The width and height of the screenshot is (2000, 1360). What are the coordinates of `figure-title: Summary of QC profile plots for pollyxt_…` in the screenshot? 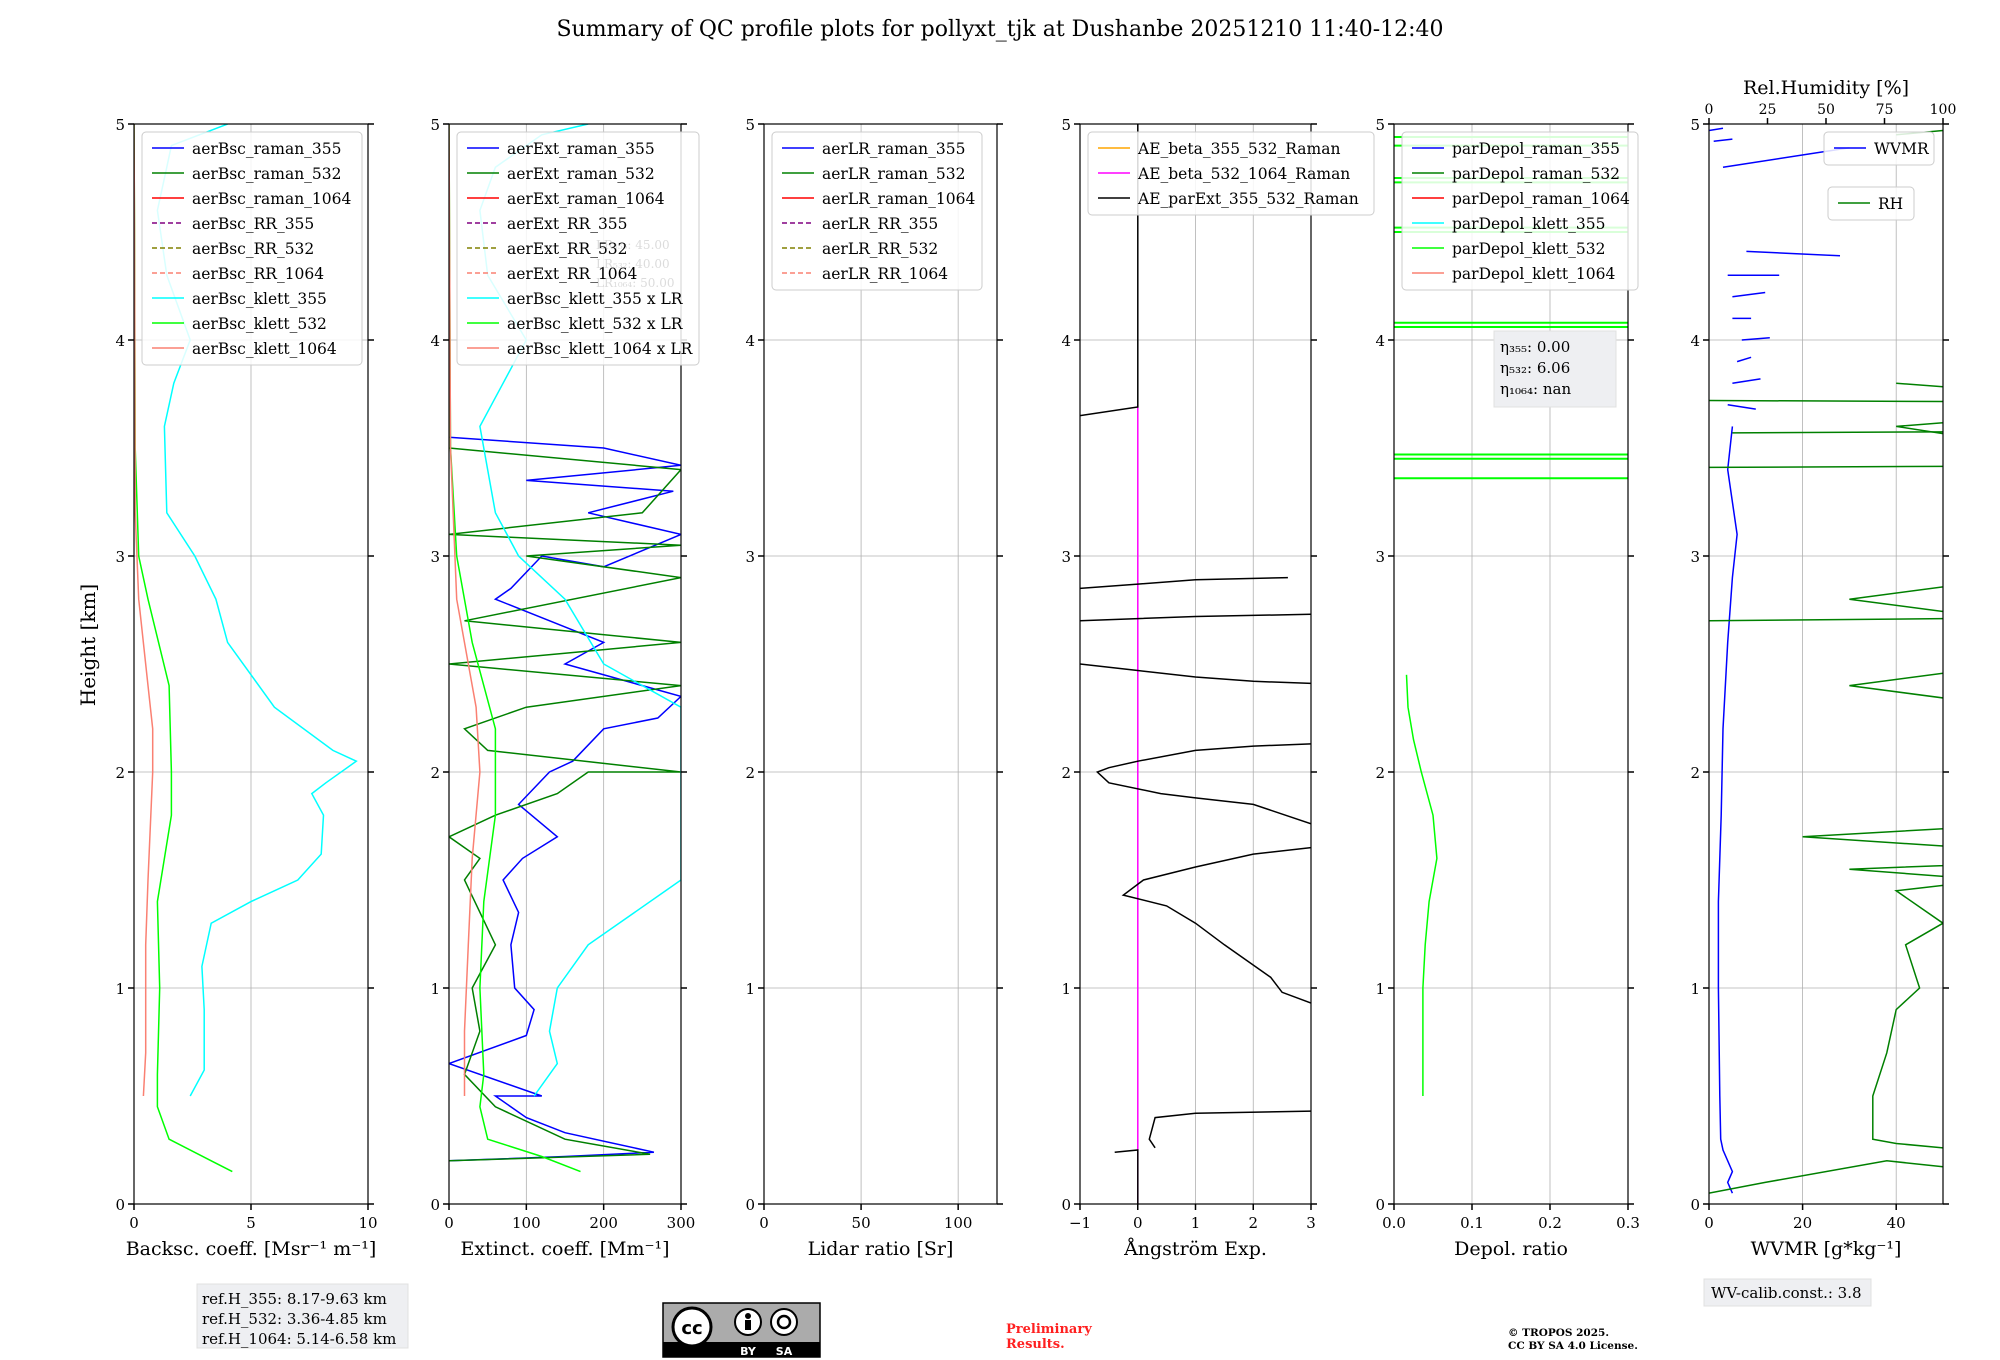 It's located at (999, 29).